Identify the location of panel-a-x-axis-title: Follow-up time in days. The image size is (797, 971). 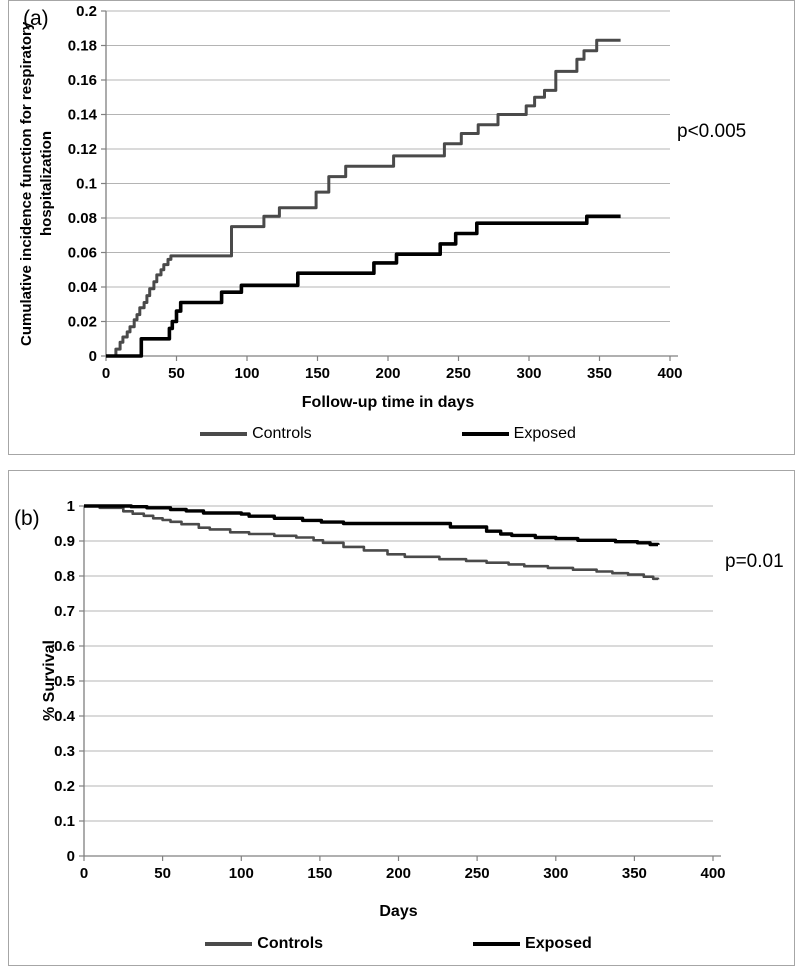
(388, 402).